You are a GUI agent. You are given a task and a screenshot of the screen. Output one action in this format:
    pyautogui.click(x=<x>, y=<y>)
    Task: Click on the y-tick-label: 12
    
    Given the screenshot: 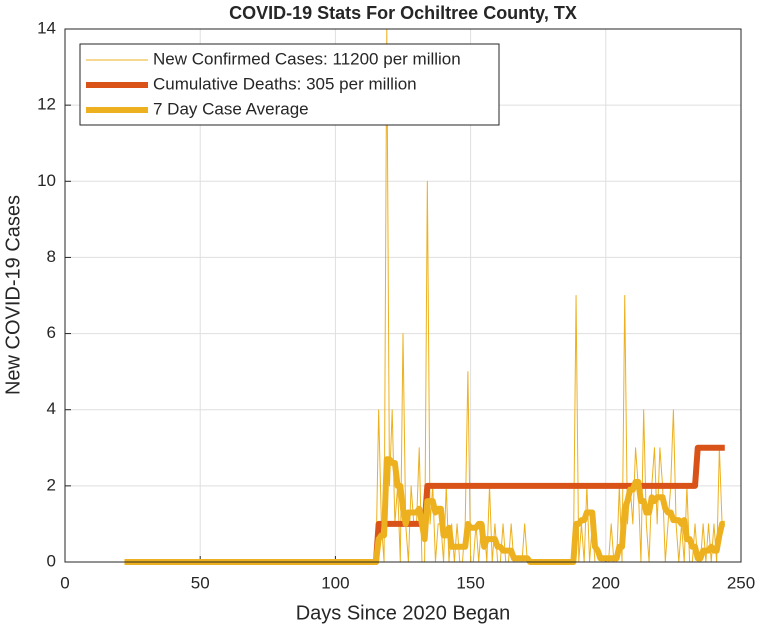 What is the action you would take?
    pyautogui.click(x=46, y=104)
    